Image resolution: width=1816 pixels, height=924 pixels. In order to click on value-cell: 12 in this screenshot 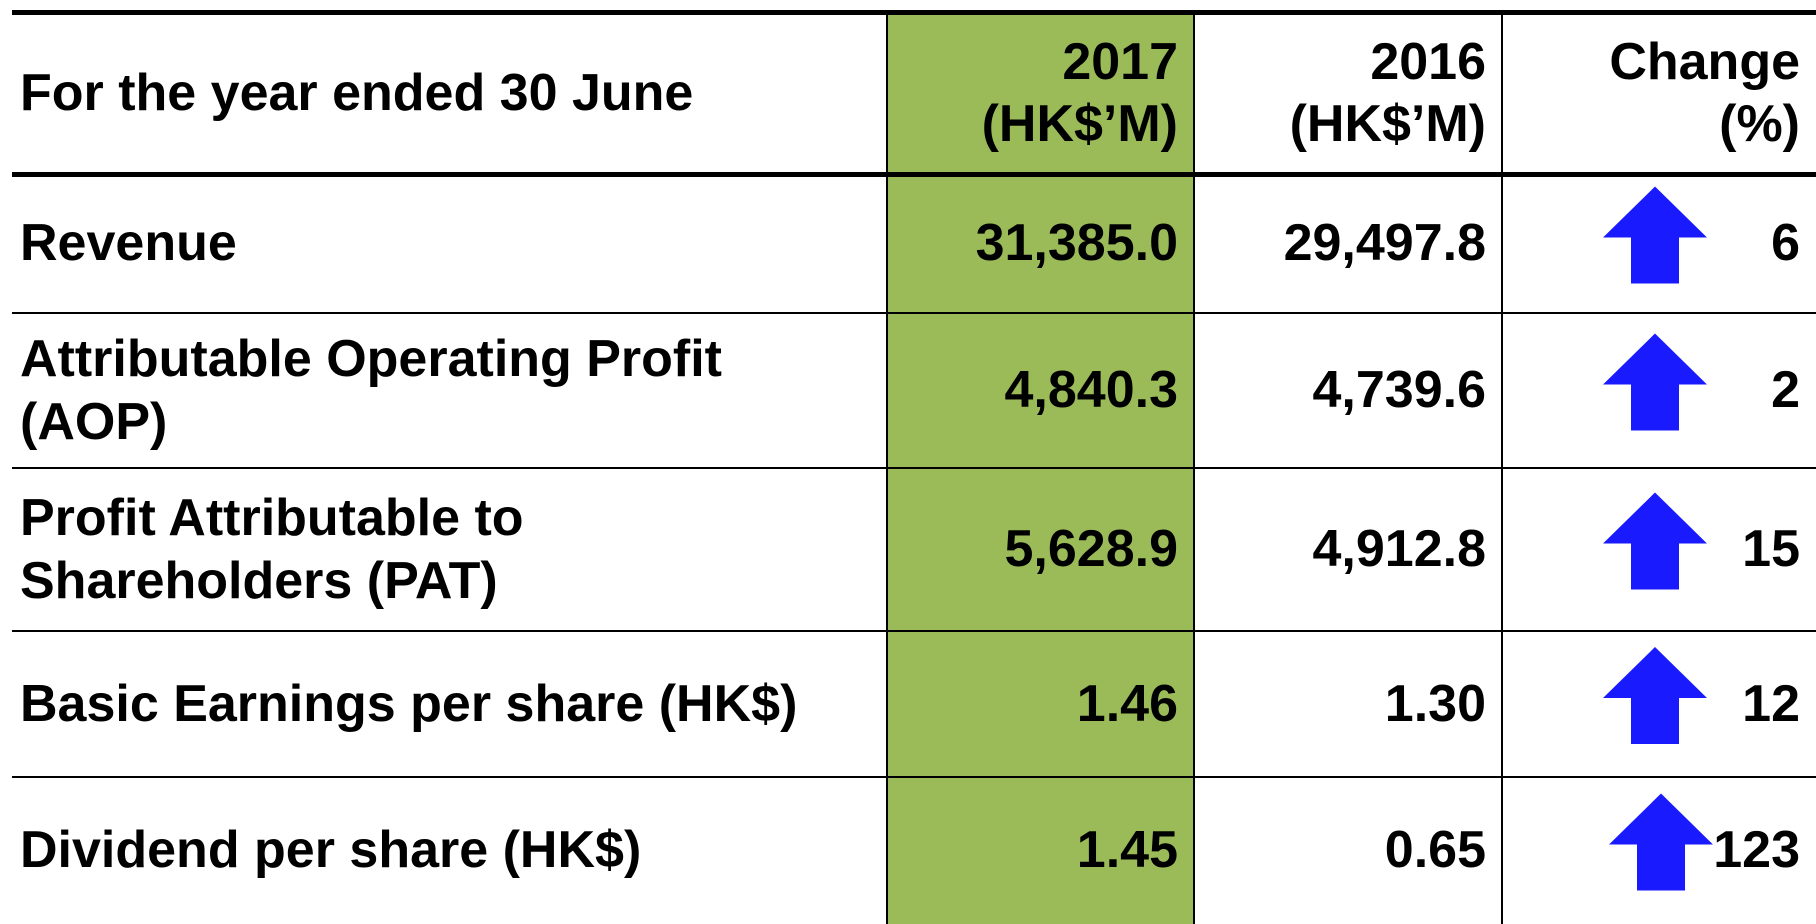, I will do `click(1771, 703)`.